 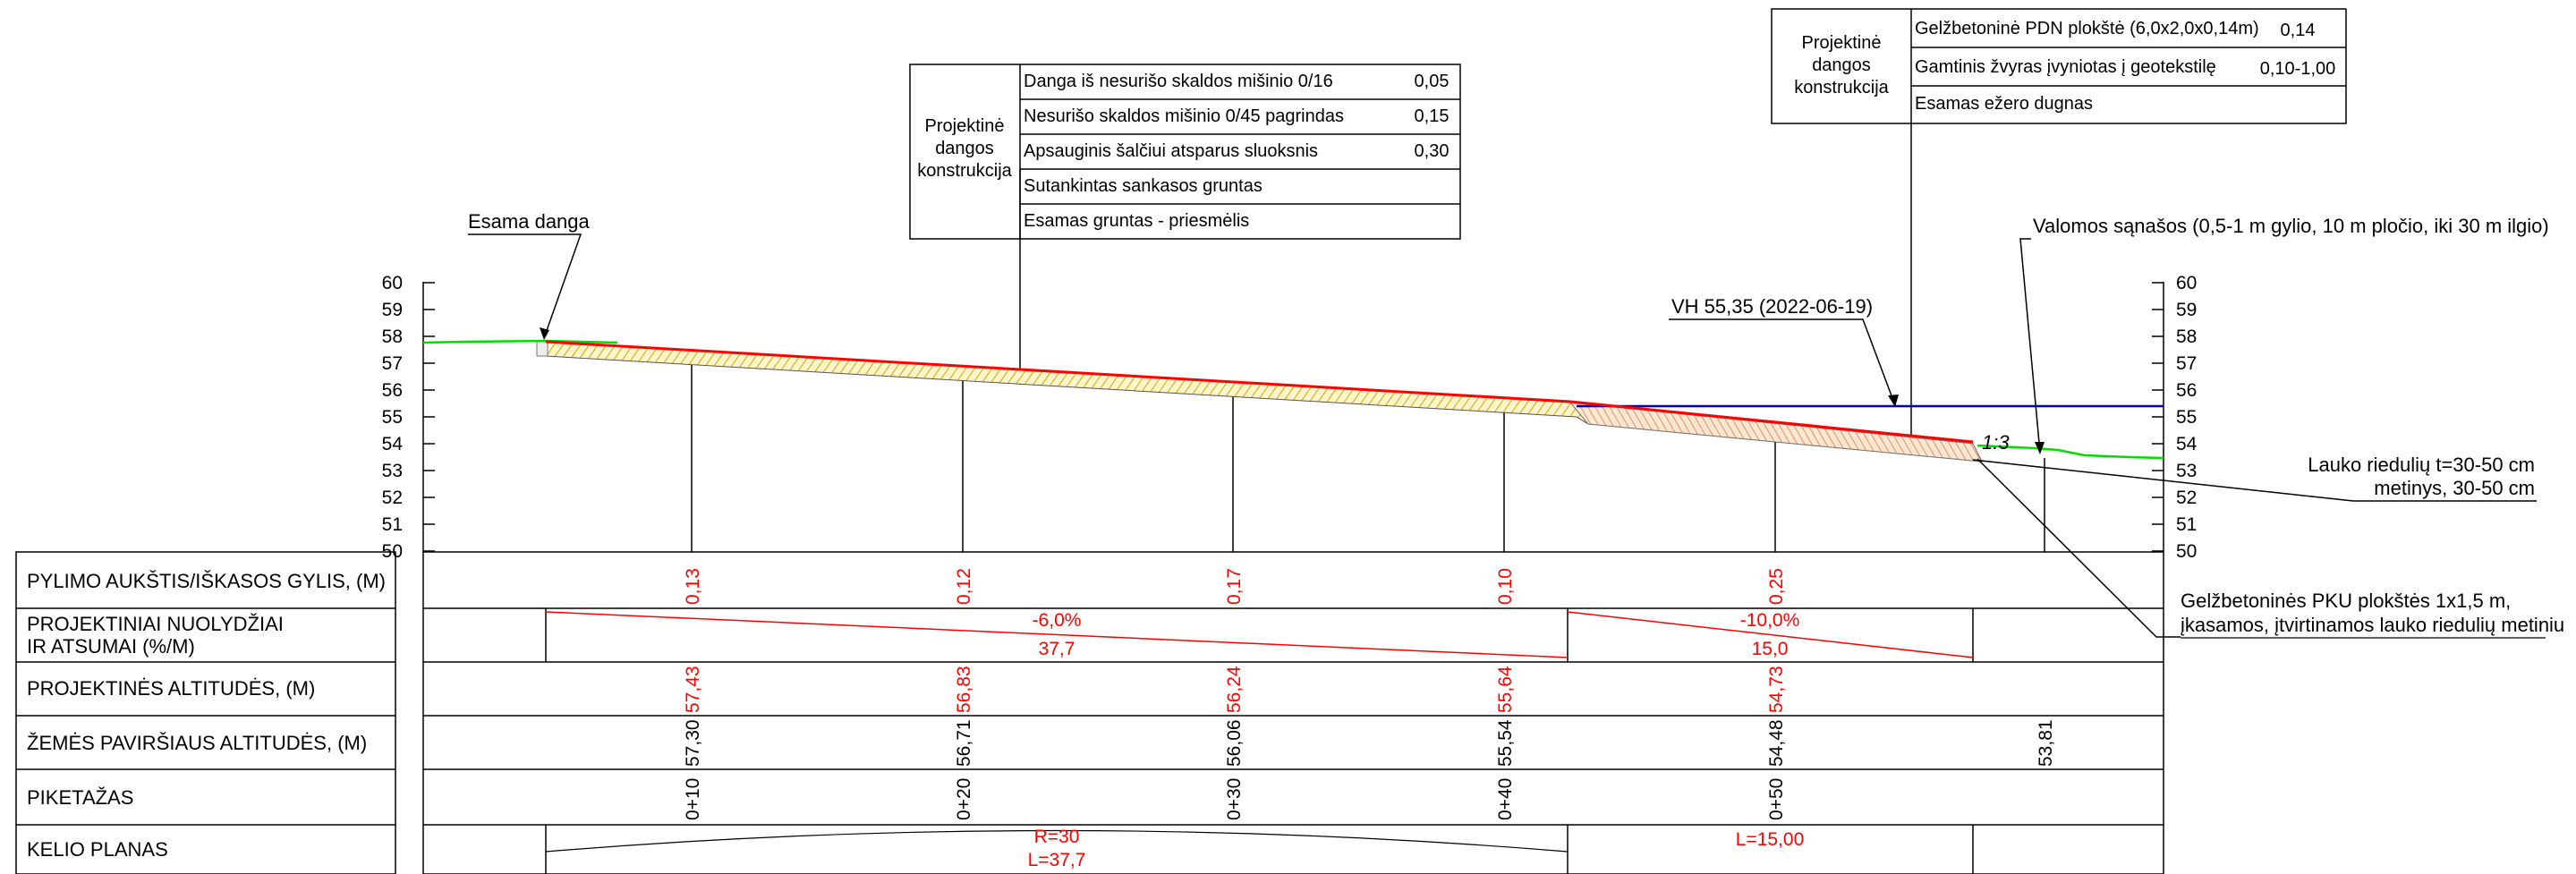 I want to click on design-altitude-value: 54,73, so click(x=1776, y=690).